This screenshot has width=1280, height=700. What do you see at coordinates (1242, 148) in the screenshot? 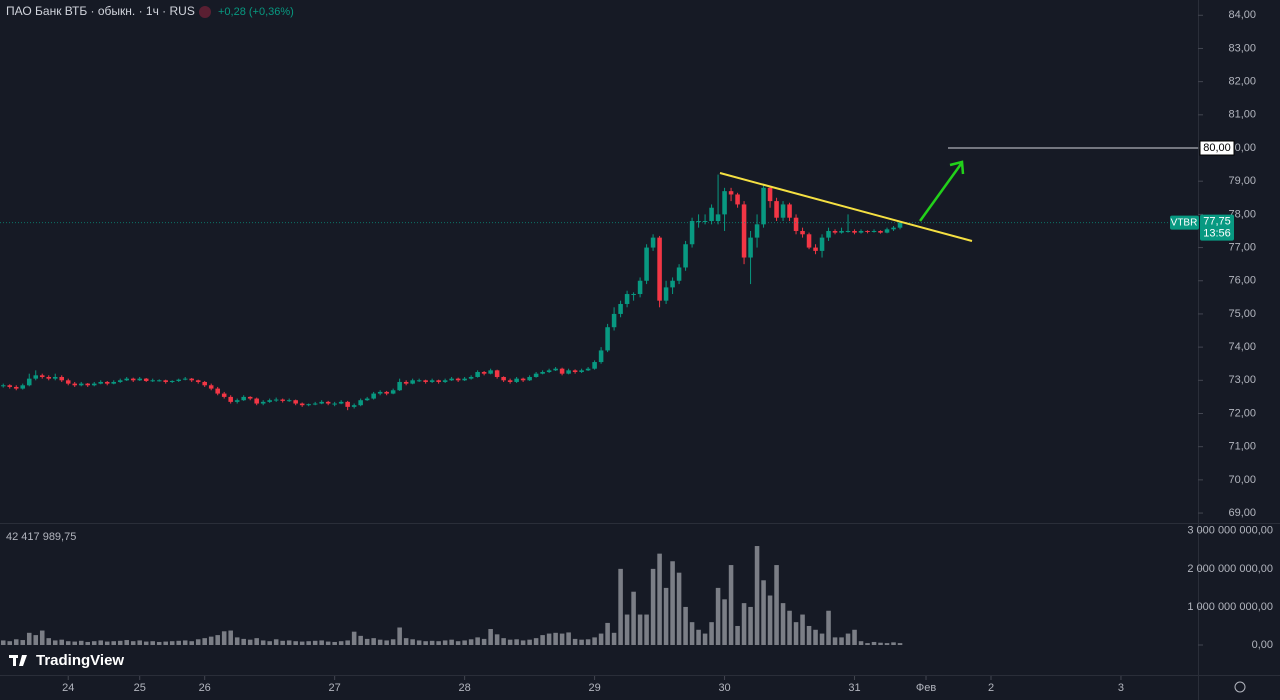
I see `y-tick-label: 80,00` at bounding box center [1242, 148].